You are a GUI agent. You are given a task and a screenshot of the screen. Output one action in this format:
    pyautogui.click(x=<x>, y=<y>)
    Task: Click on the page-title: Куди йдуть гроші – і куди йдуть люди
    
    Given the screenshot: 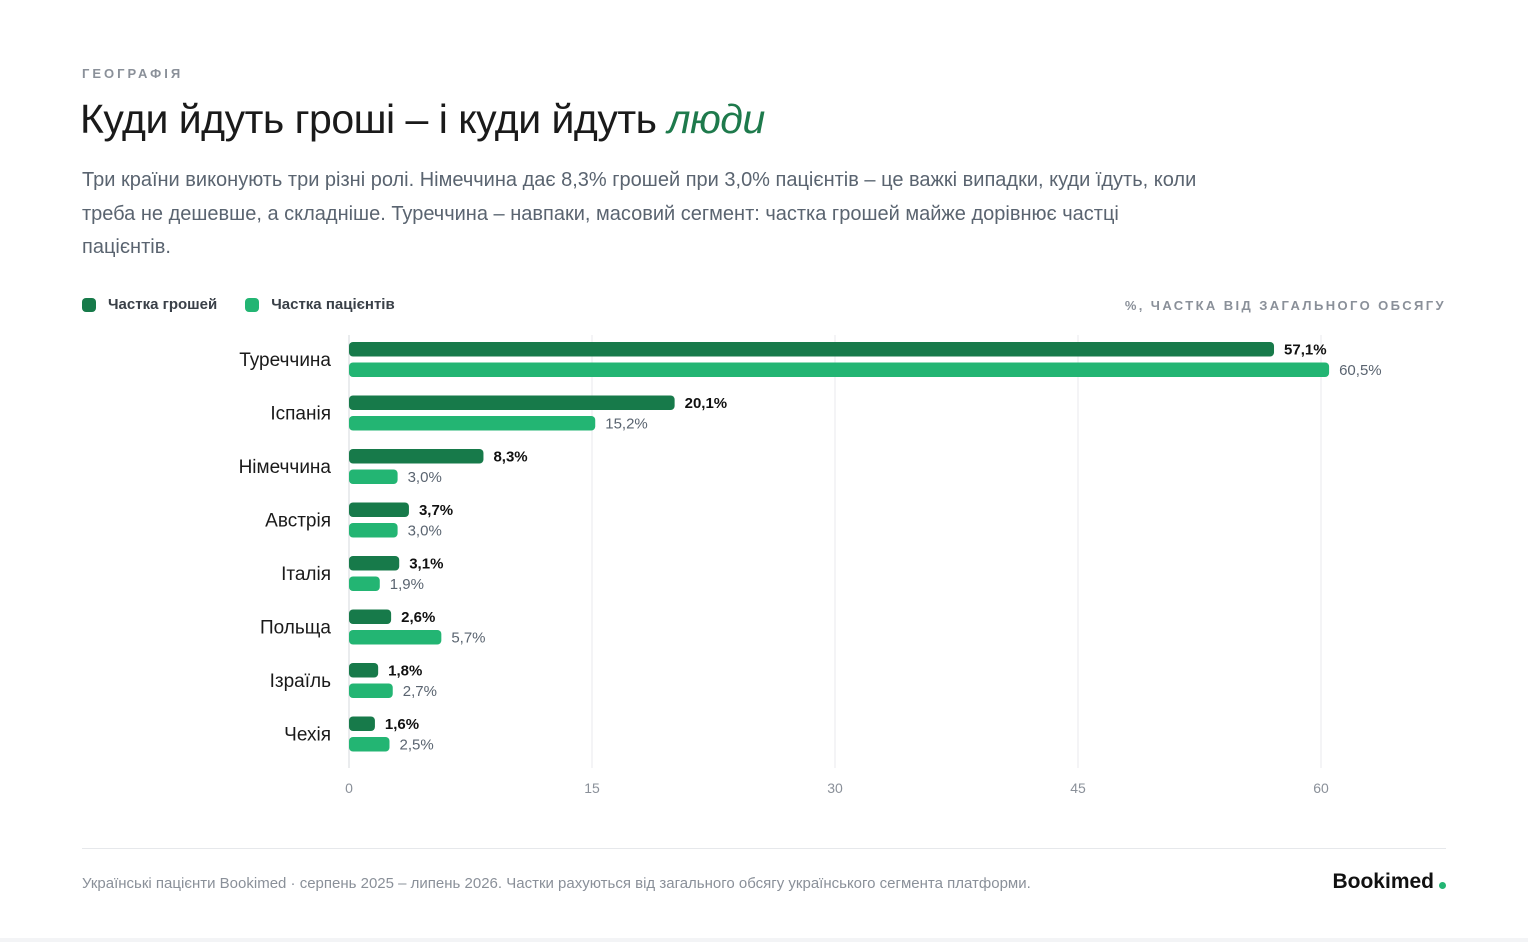 What is the action you would take?
    pyautogui.click(x=422, y=119)
    